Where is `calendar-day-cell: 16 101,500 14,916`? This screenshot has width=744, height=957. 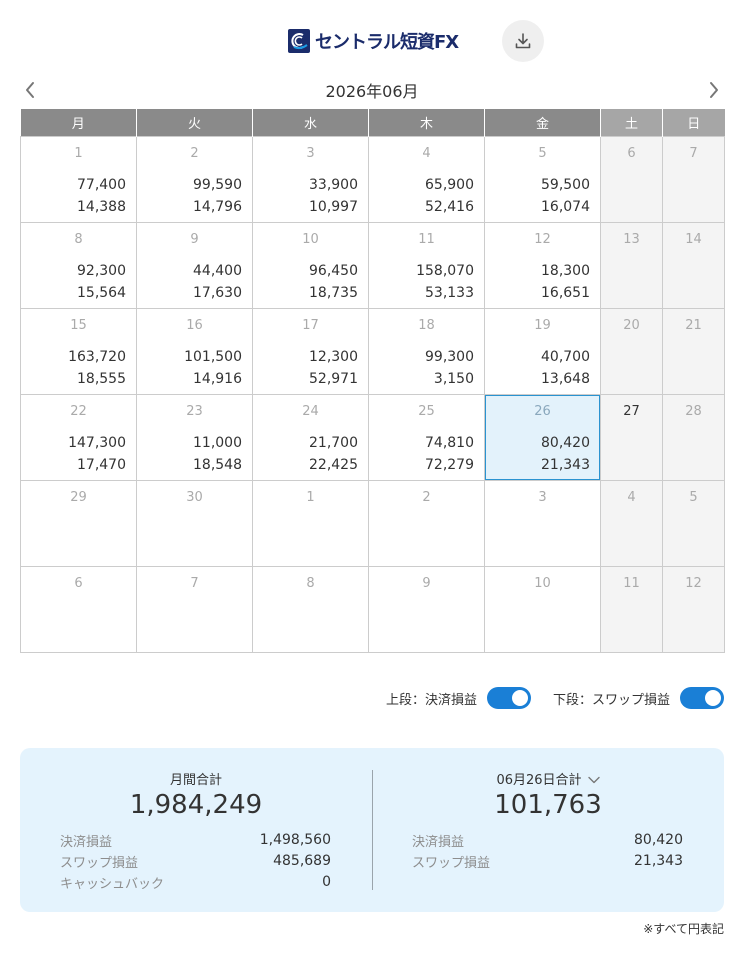
calendar-day-cell: 16 101,500 14,916 is located at coordinates (194, 351).